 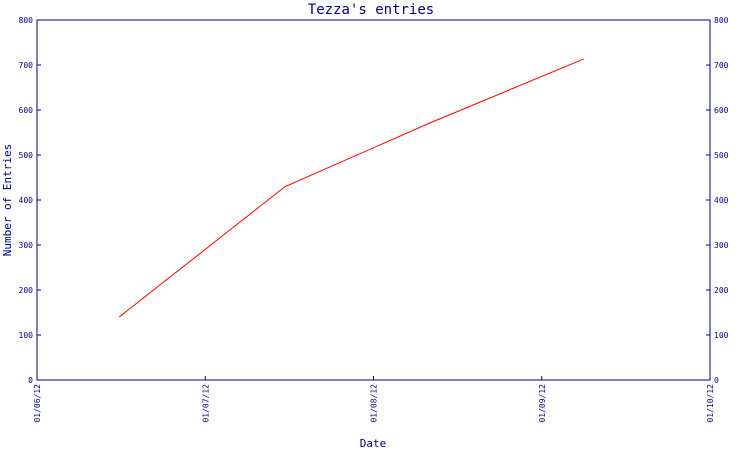 What do you see at coordinates (26, 245) in the screenshot?
I see `y-tick-label-left: 300` at bounding box center [26, 245].